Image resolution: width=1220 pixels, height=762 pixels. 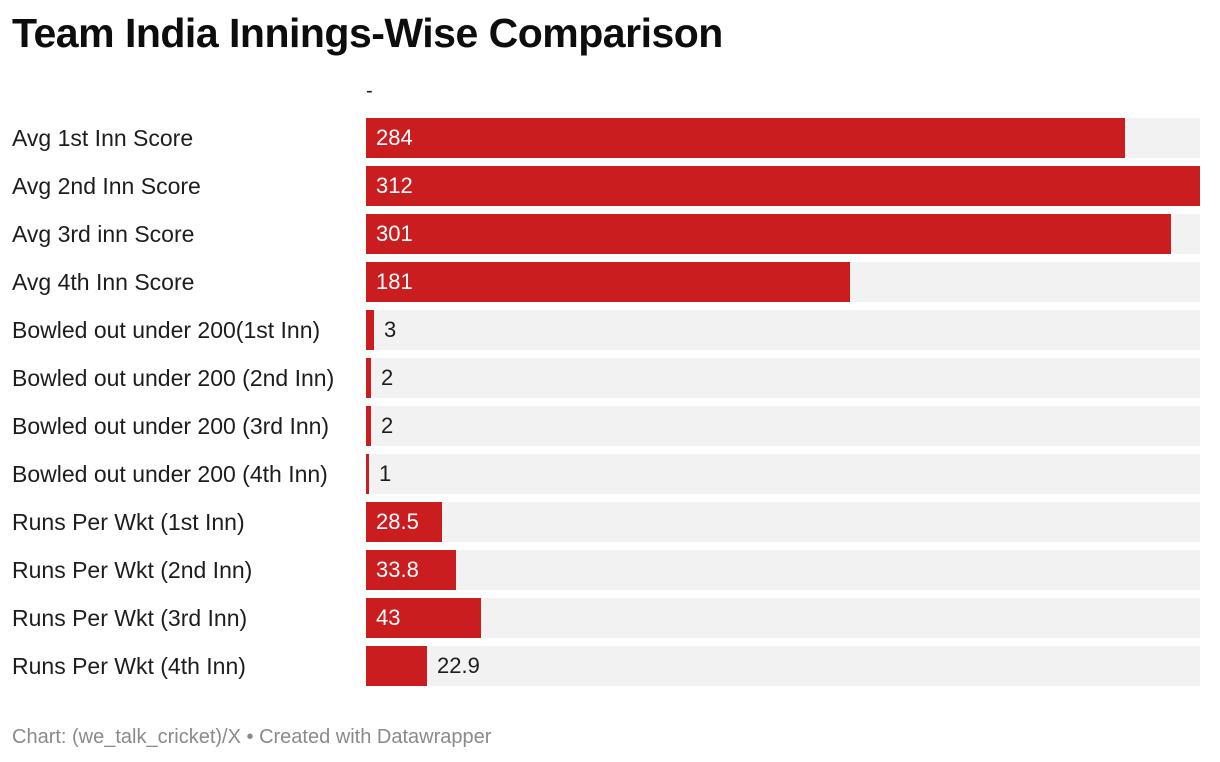 I want to click on bar-row: Runs Per Wkt (2nd Inn) 33.8, so click(x=610, y=570).